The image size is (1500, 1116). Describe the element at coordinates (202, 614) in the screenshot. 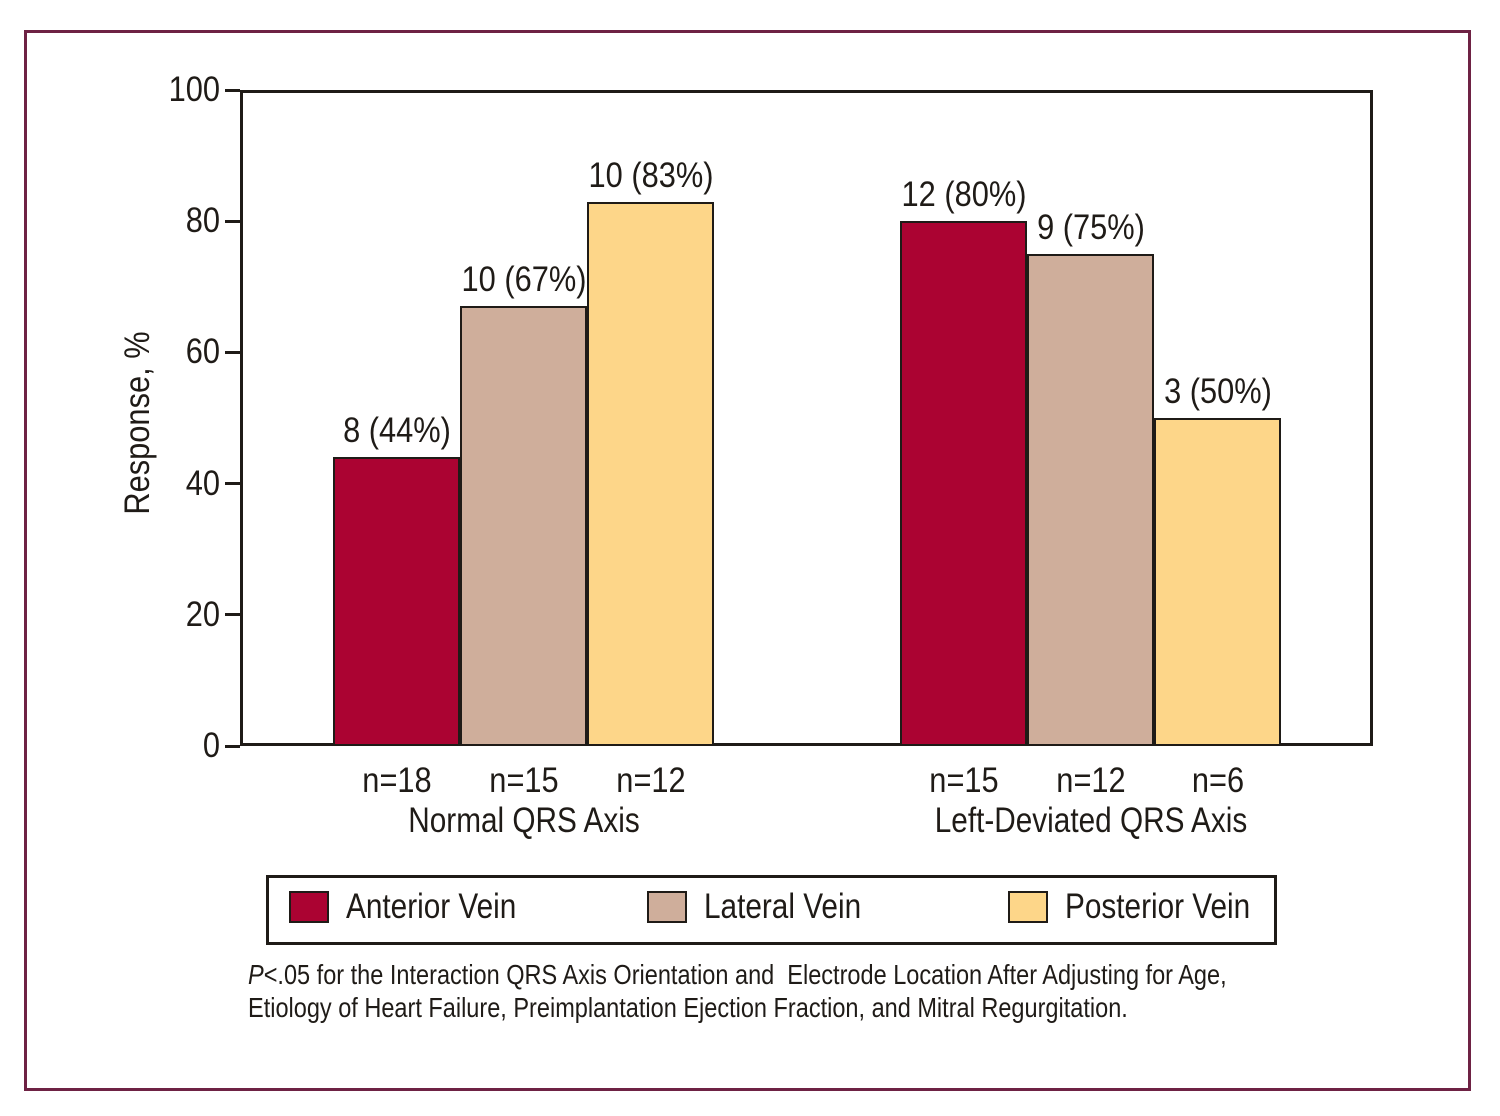

I see `y-tick-label: 20` at that location.